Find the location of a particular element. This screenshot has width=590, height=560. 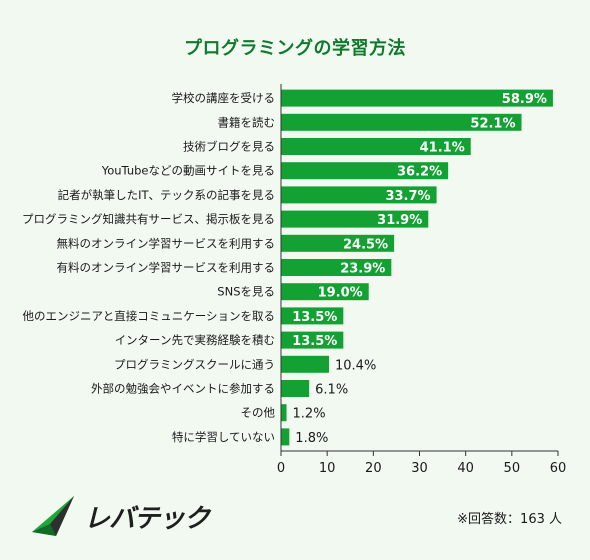

levtech-logo-icon is located at coordinates (53, 516).